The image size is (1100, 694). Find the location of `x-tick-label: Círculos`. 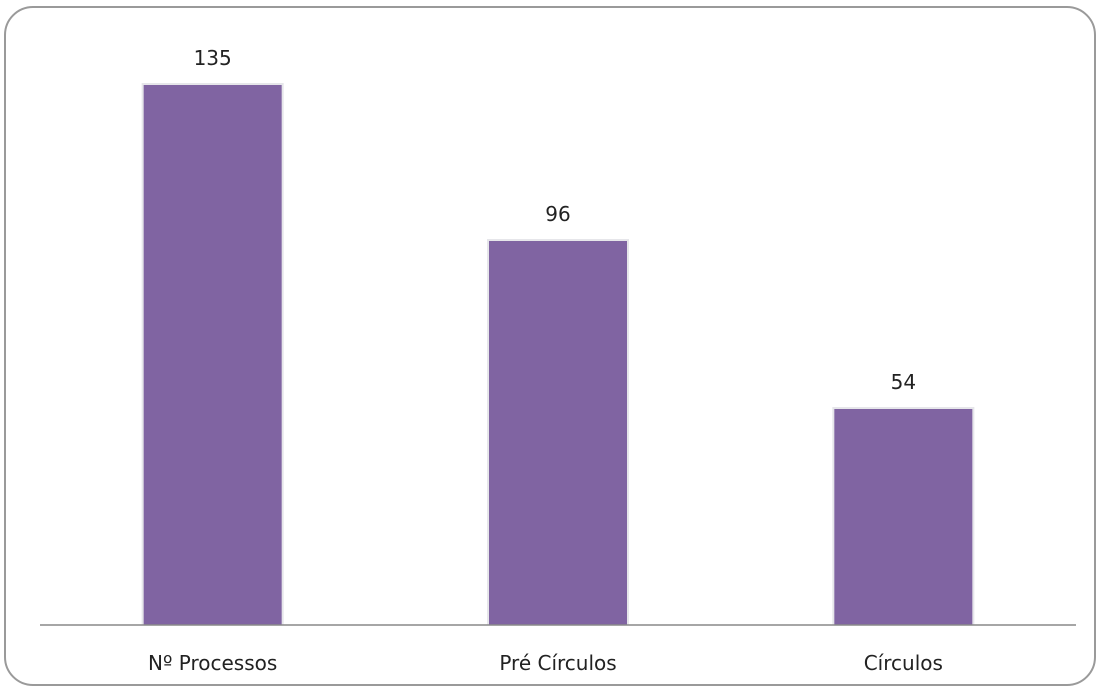

x-tick-label: Círculos is located at coordinates (903, 663).